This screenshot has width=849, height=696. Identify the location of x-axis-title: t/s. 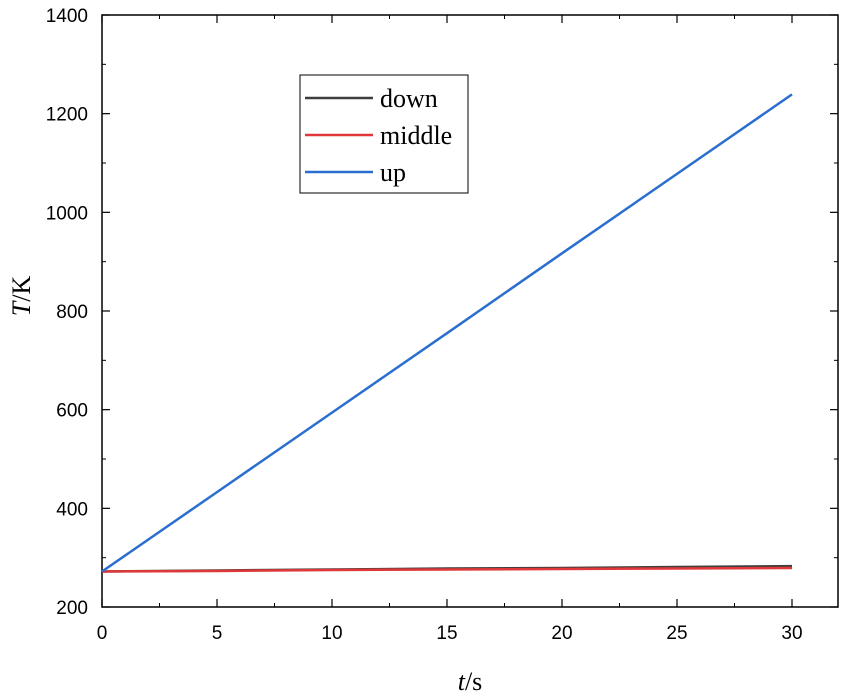
(470, 681).